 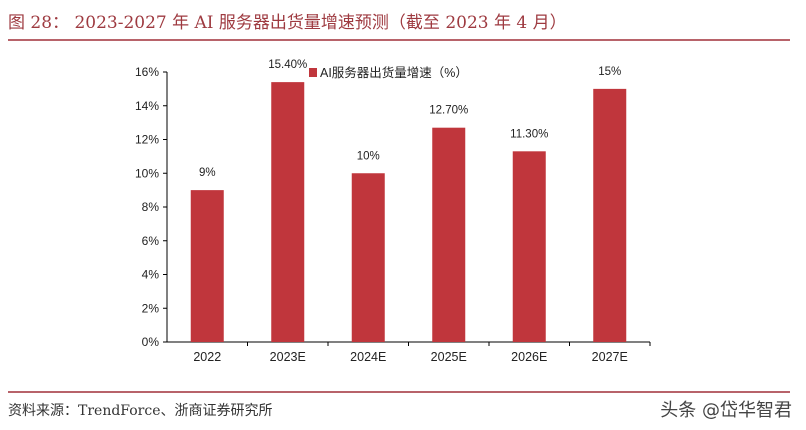 I want to click on x-tick-label: 2023E, so click(x=288, y=357).